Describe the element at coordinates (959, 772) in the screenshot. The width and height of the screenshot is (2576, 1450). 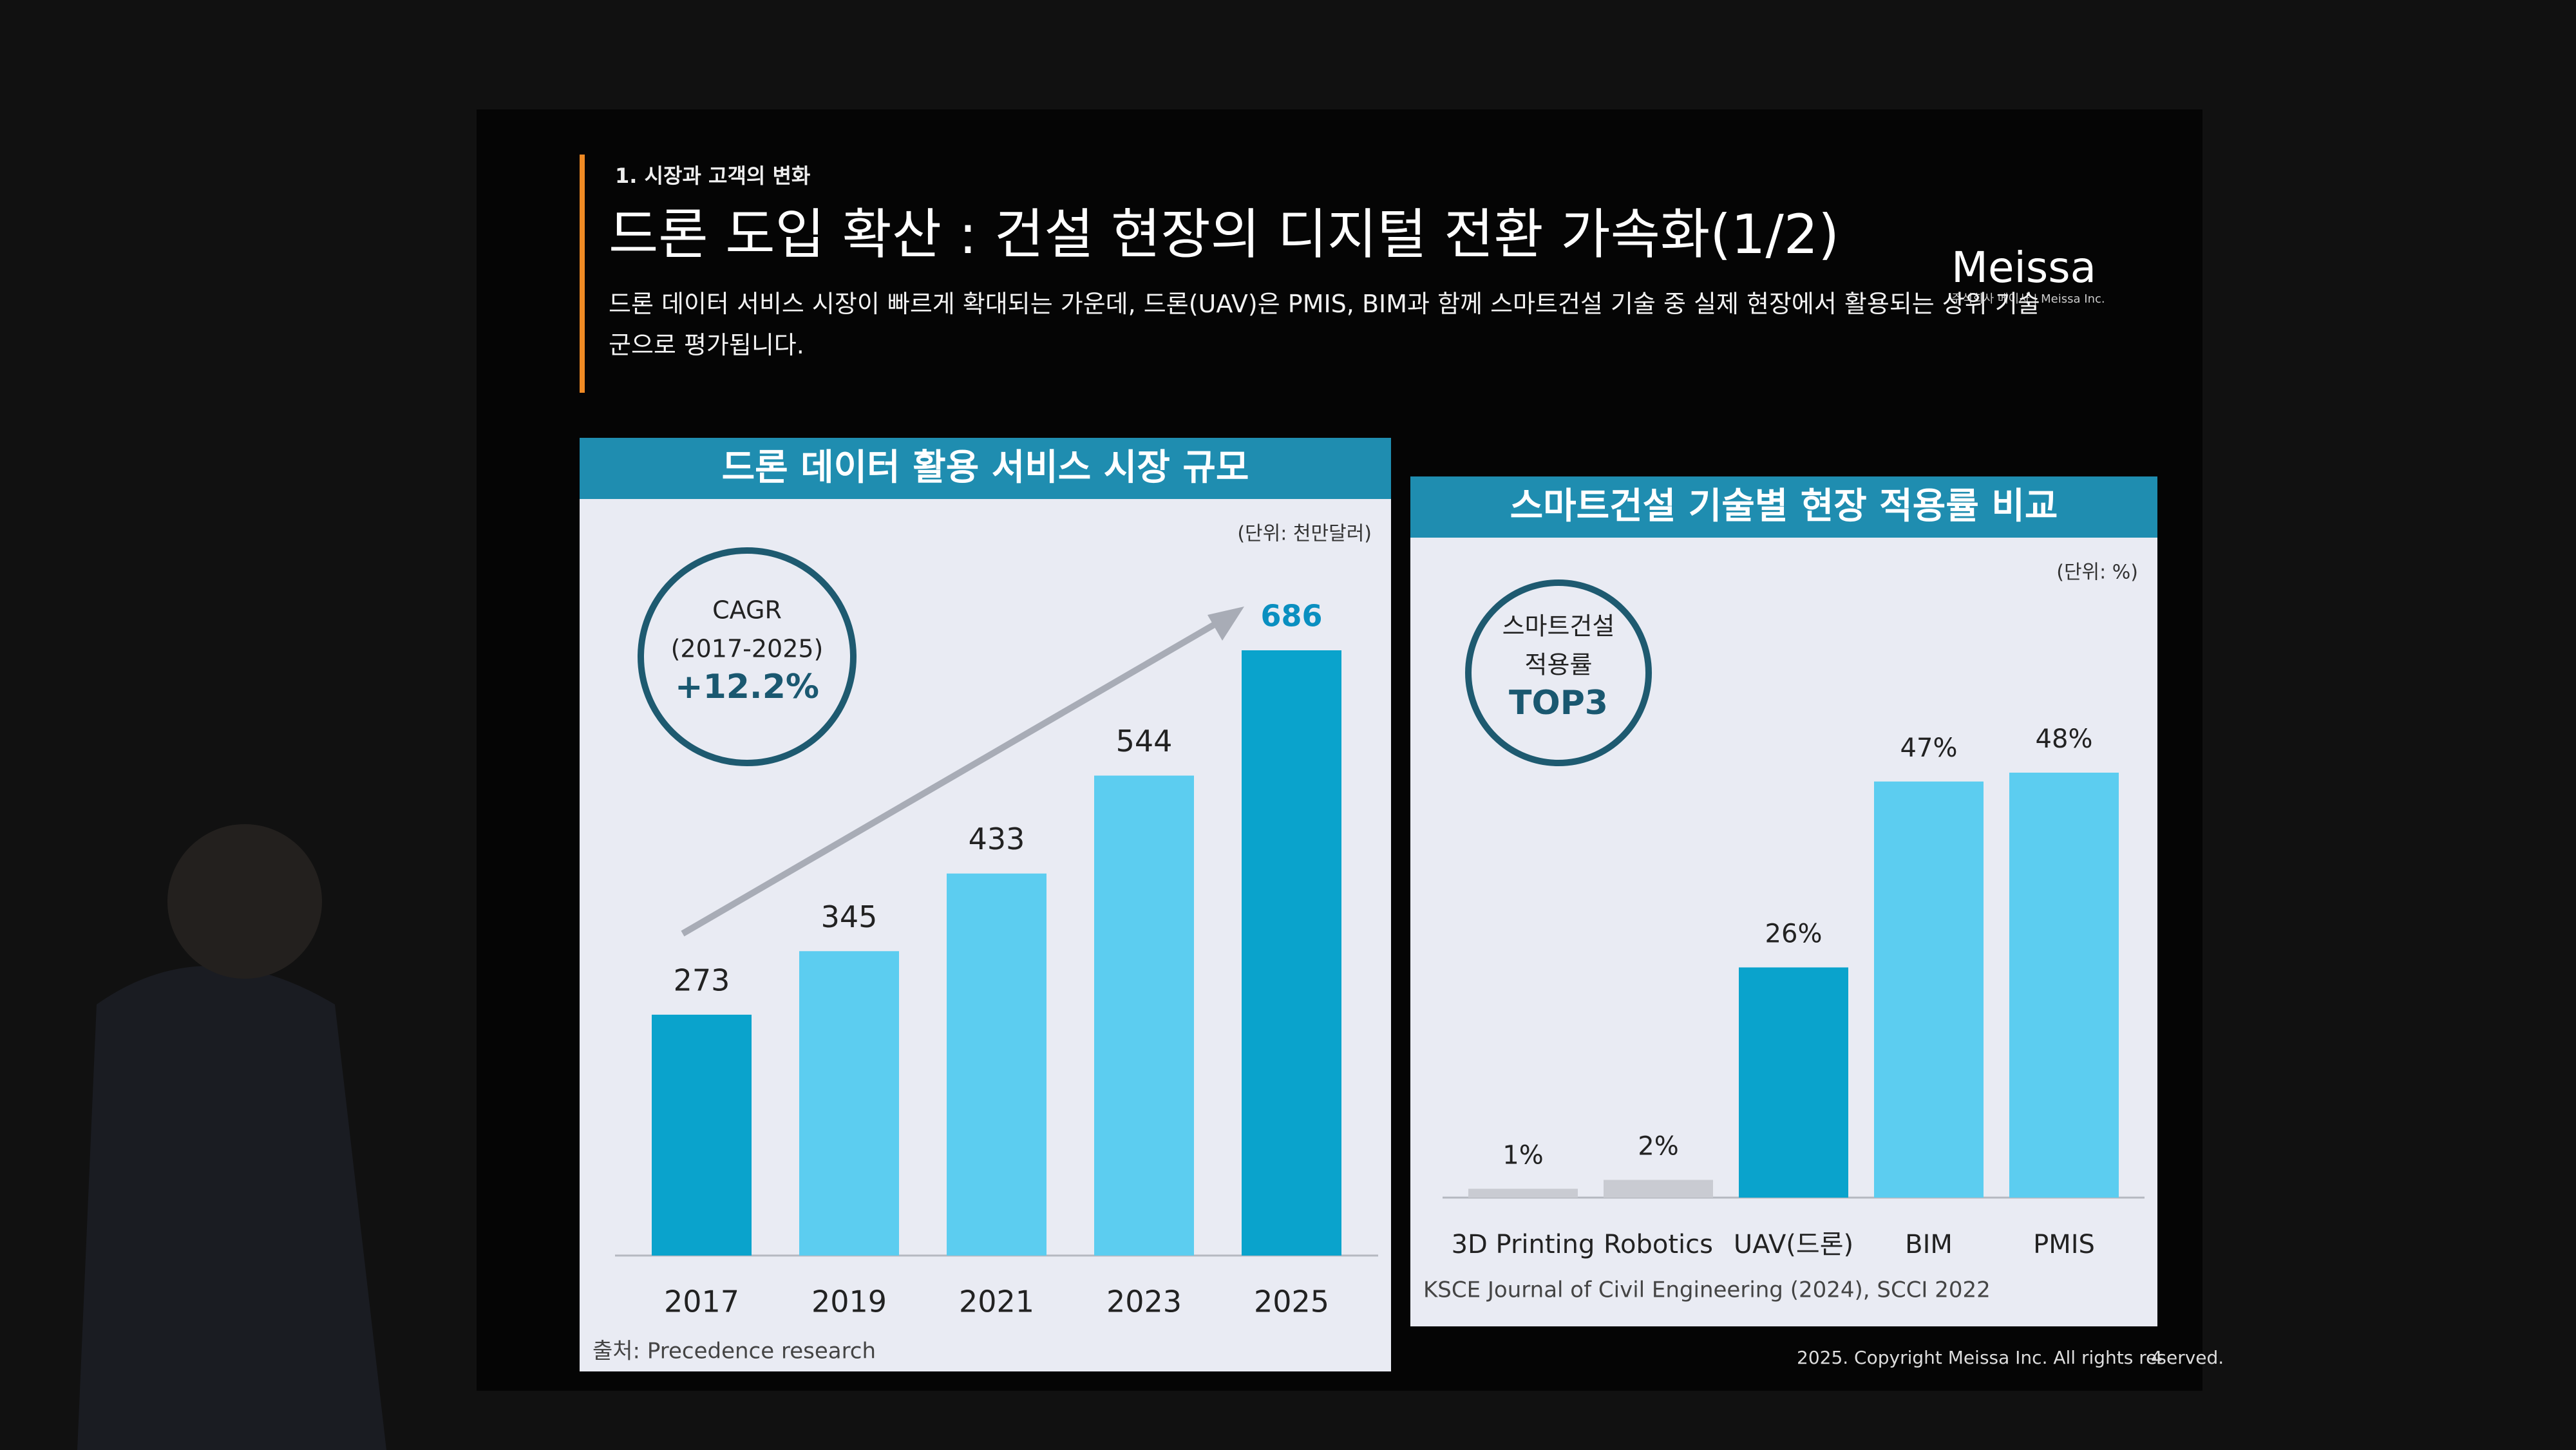
I see `trend-arrow` at that location.